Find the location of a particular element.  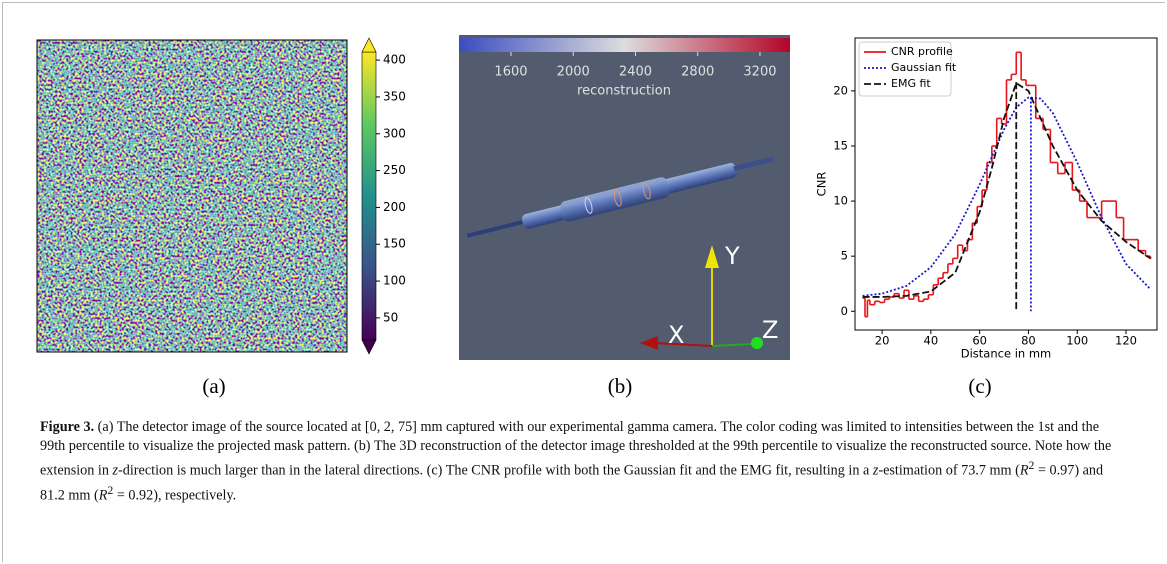

colorbar-b is located at coordinates (624, 45).